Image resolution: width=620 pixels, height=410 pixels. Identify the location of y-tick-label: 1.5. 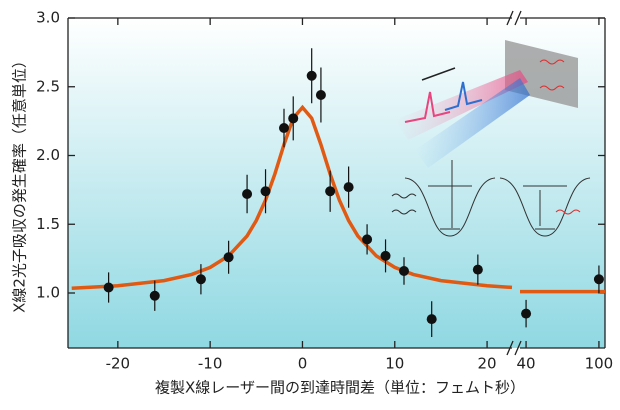
(48, 224).